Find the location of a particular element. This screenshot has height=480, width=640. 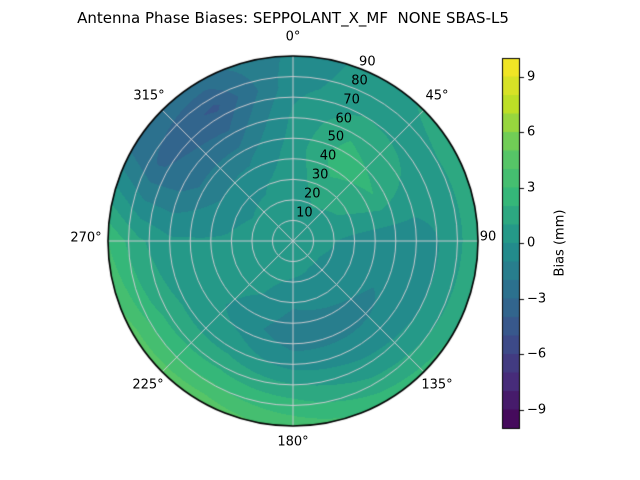

colorbar-tick-3: 3 is located at coordinates (531, 187).